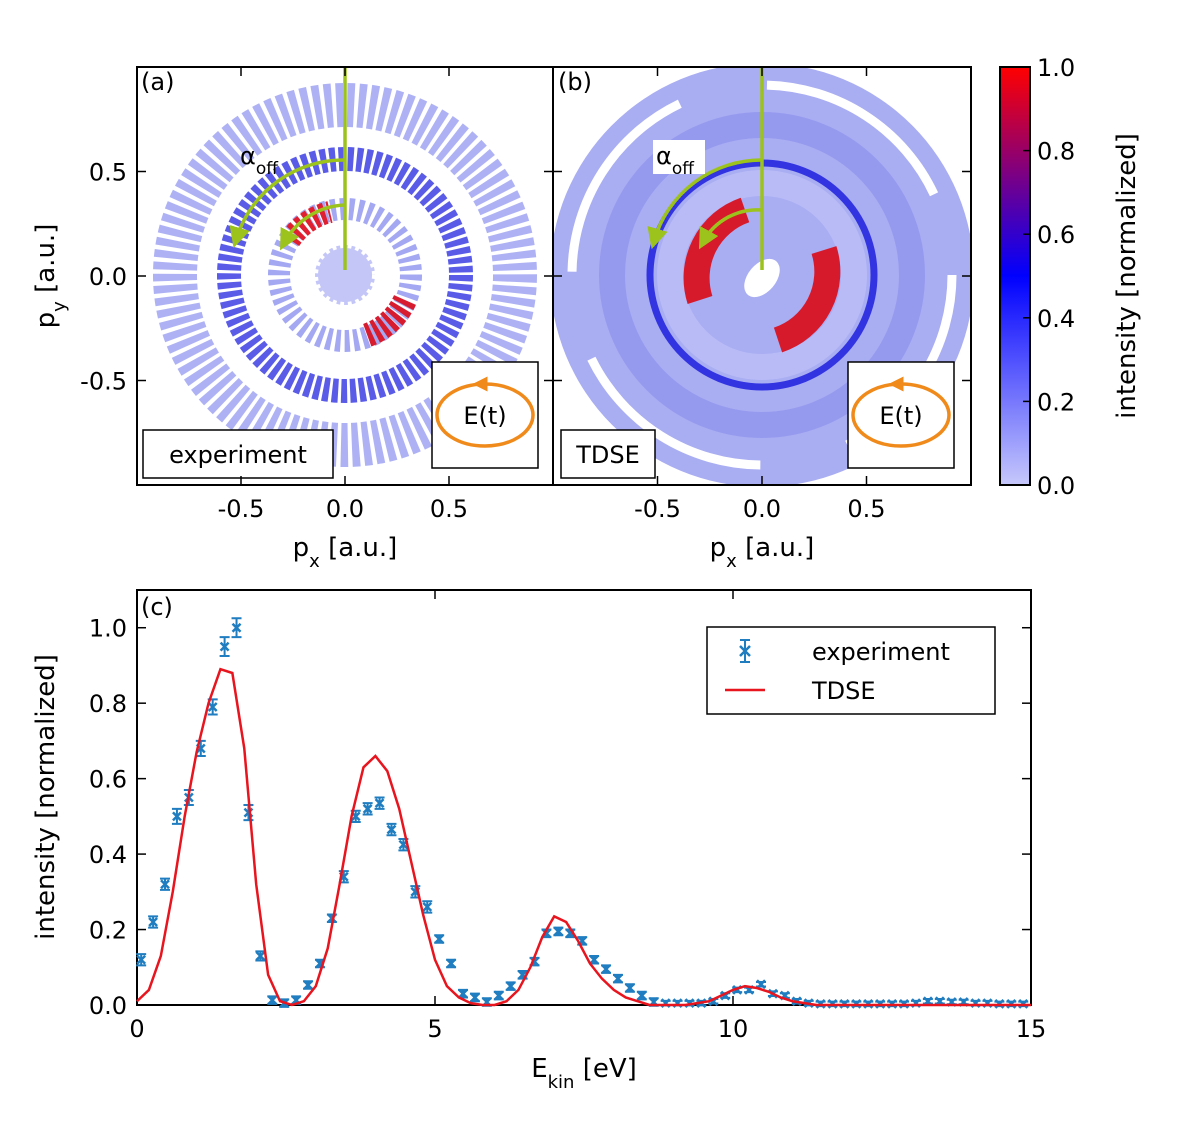  What do you see at coordinates (1056, 68) in the screenshot?
I see `colorbar-tick-label: 1.0` at bounding box center [1056, 68].